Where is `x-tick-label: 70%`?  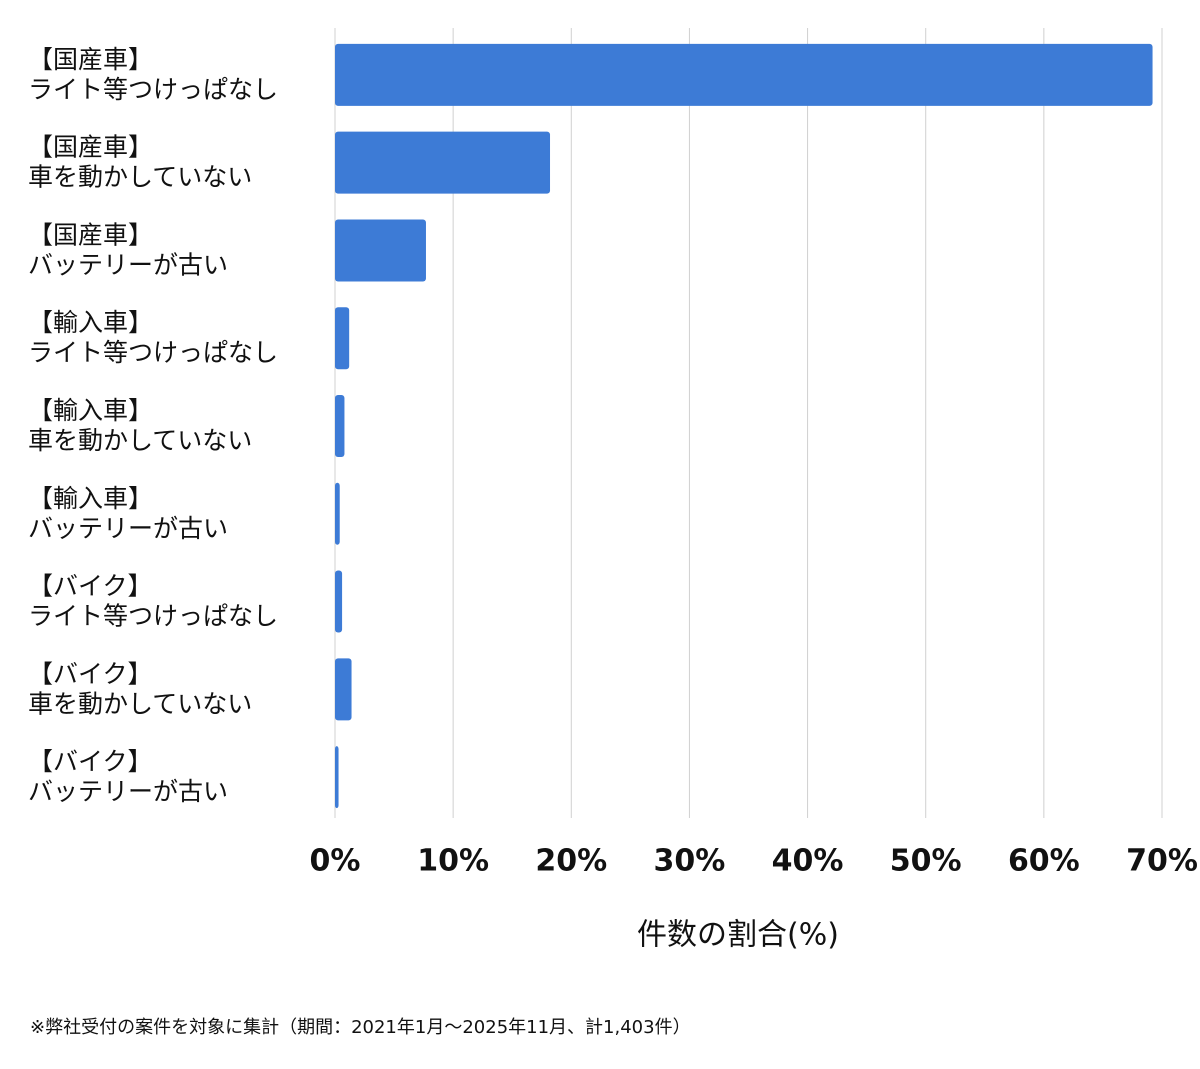 x-tick-label: 70% is located at coordinates (1162, 861).